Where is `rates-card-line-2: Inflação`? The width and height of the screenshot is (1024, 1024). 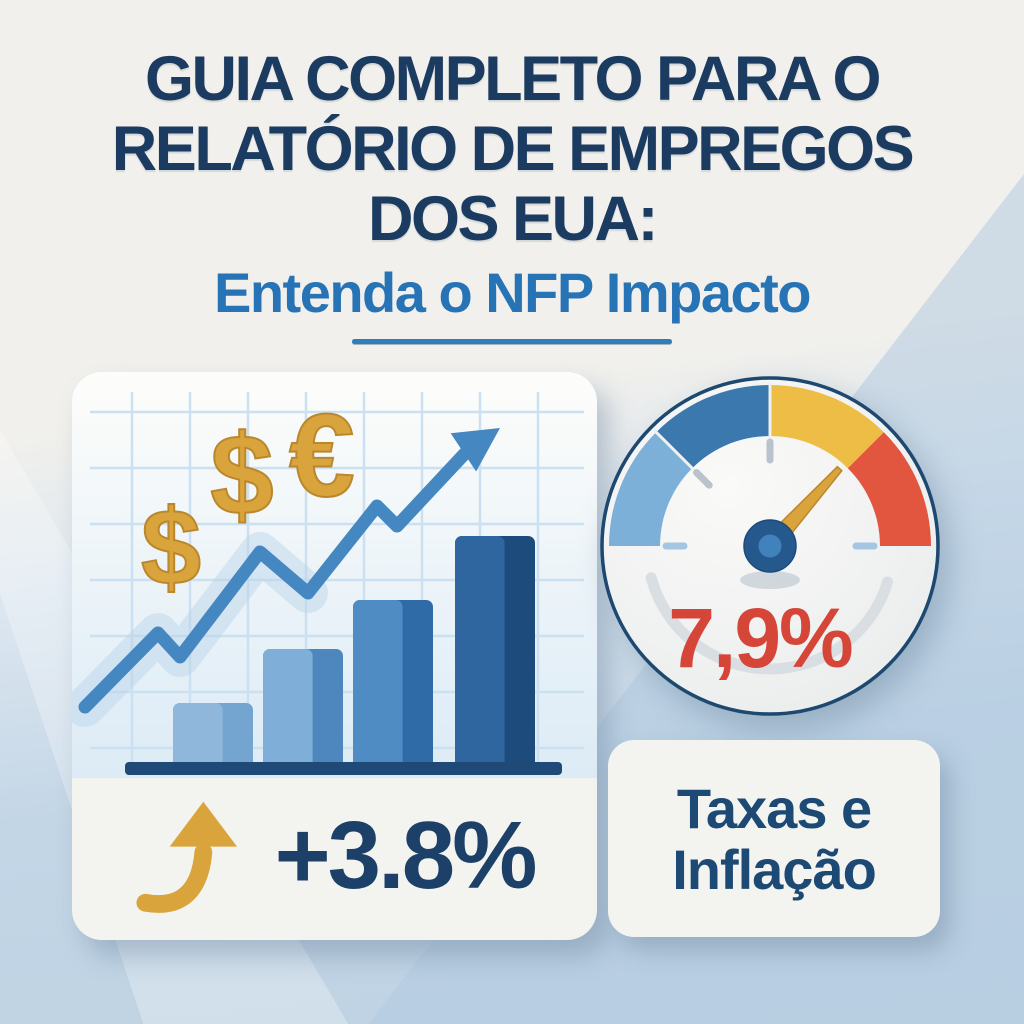 rates-card-line-2: Inflação is located at coordinates (774, 869).